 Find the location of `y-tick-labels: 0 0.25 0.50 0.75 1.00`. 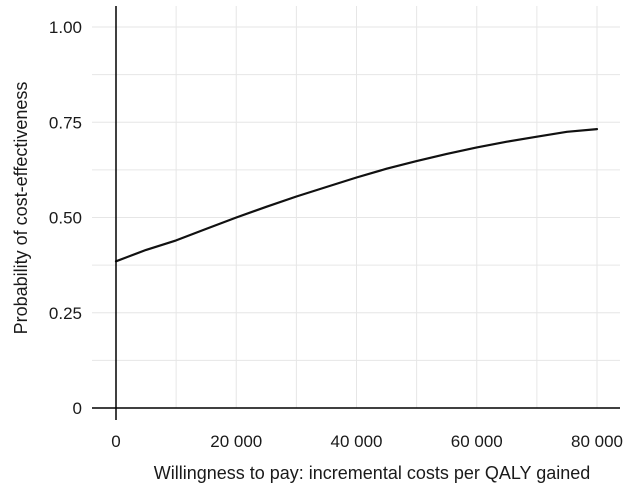

y-tick-labels: 0 0.25 0.50 0.75 1.00 is located at coordinates (65, 218).